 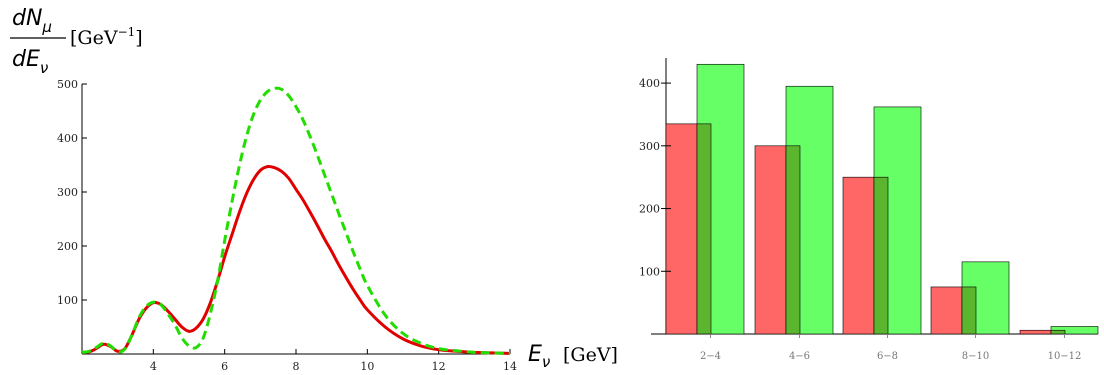 What do you see at coordinates (67, 192) in the screenshot?
I see `y-tick-label: 300` at bounding box center [67, 192].